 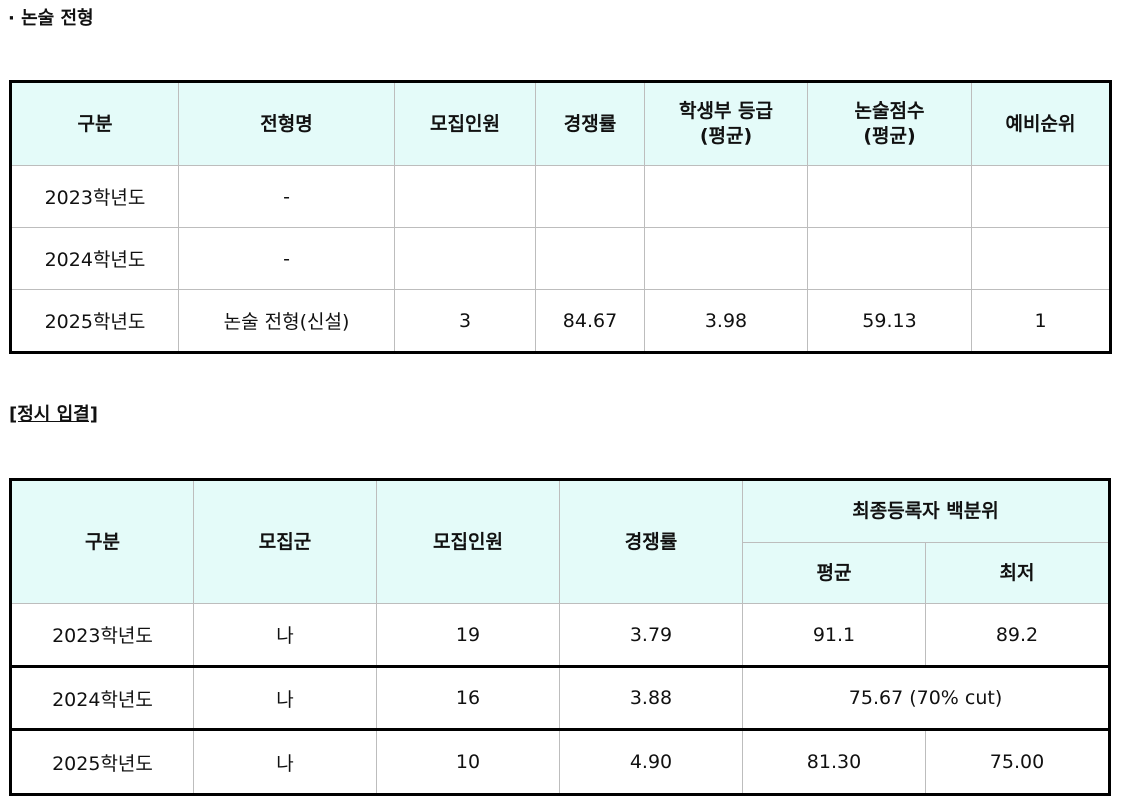 I want to click on header-cell: 논술점수 (평균), so click(x=889, y=123).